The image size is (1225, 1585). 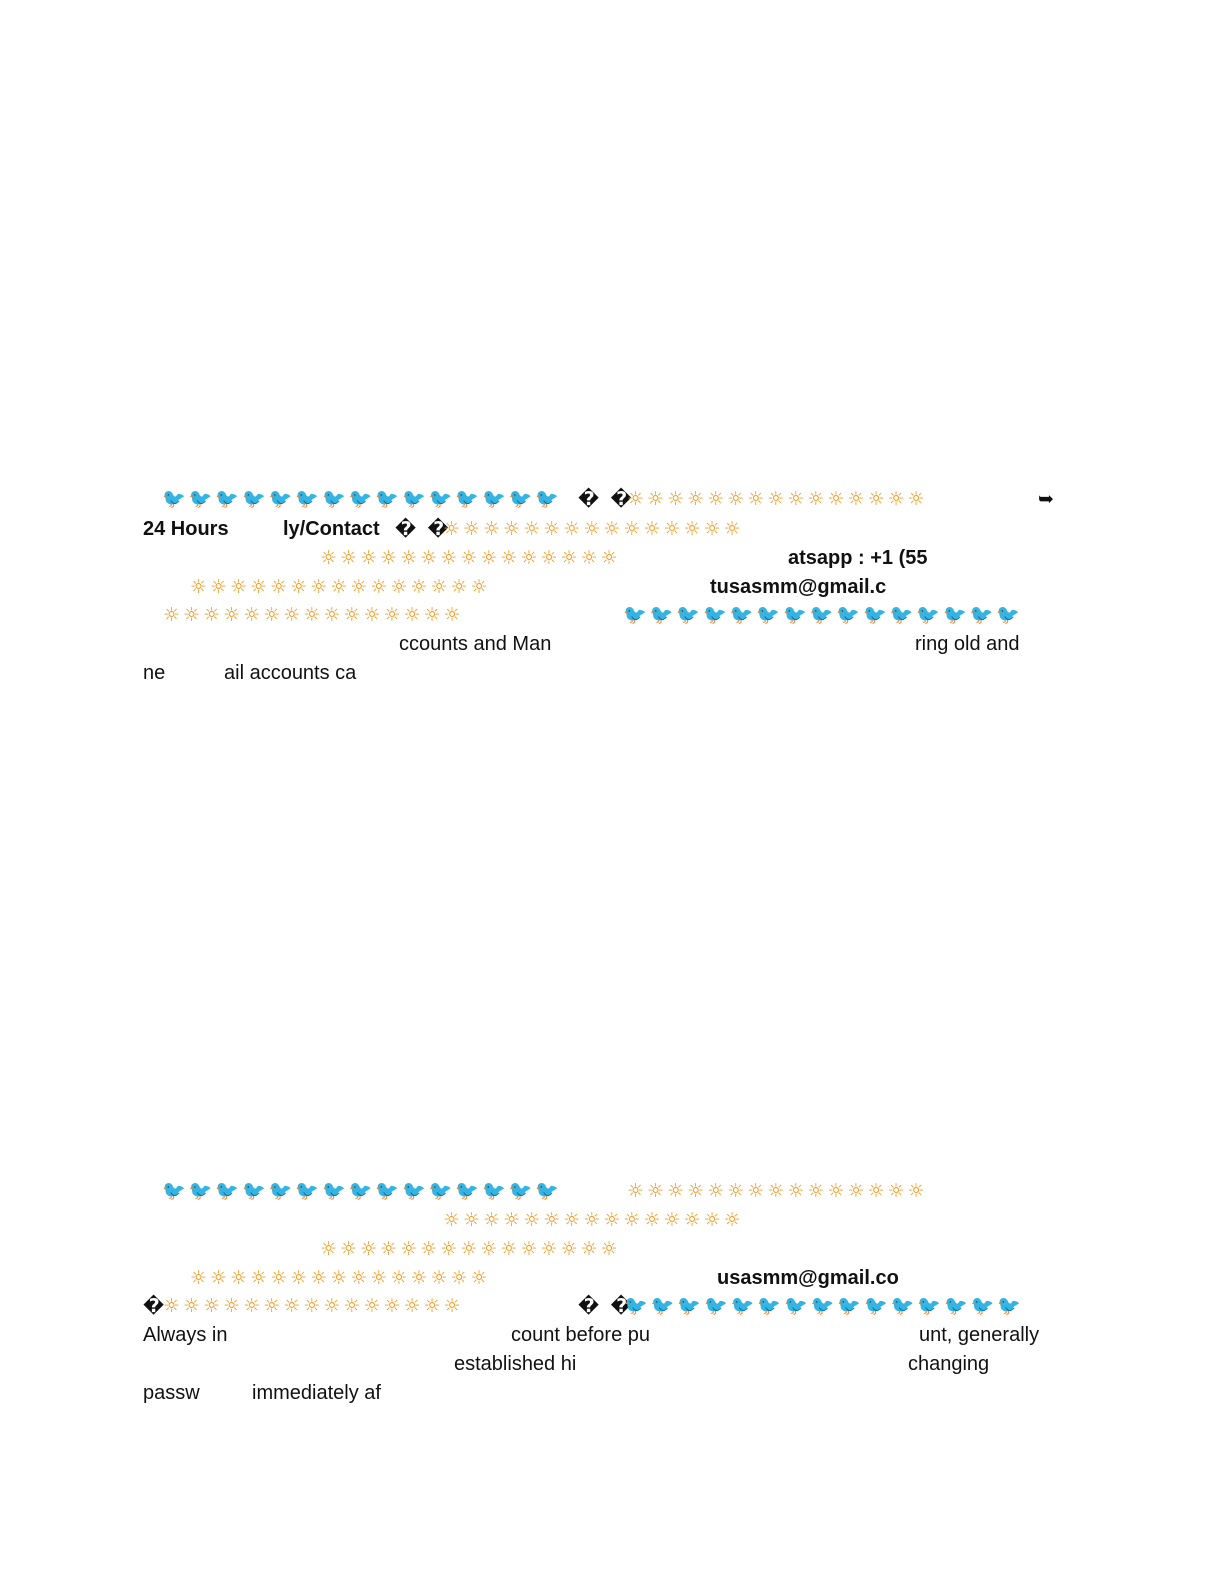 I want to click on sun-sequence: ☼☼☼☼☼☼☼☼☼☼☼☼☼☼☼, so click(x=313, y=1306).